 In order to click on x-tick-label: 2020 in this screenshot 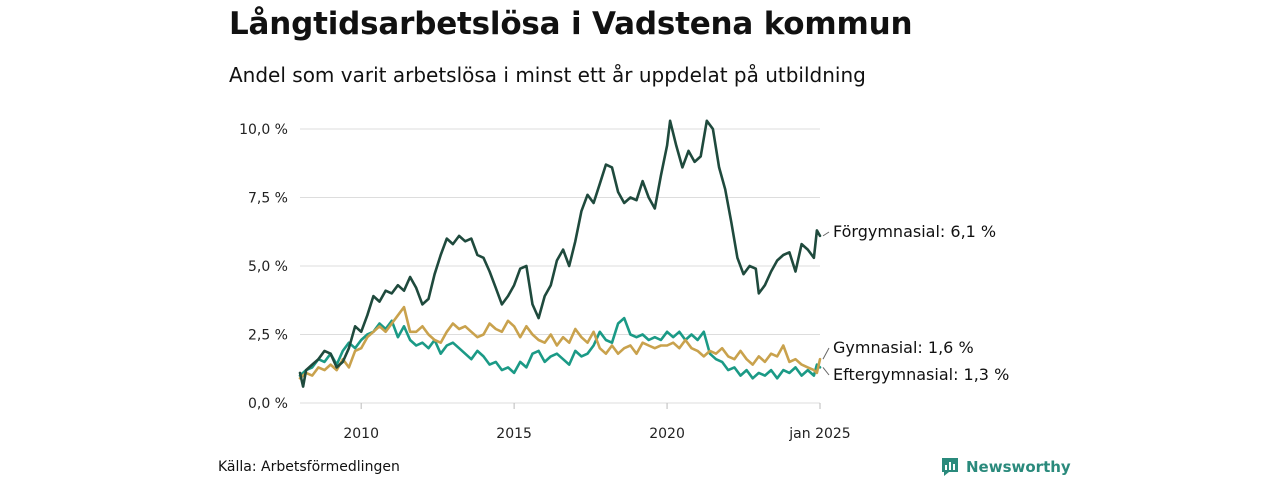, I will do `click(667, 434)`.